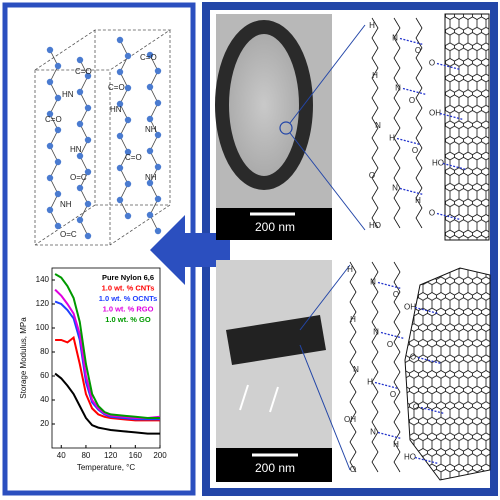 Image resolution: width=500 pixels, height=500 pixels. What do you see at coordinates (160, 455) in the screenshot?
I see `x-tick-label: 200` at bounding box center [160, 455].